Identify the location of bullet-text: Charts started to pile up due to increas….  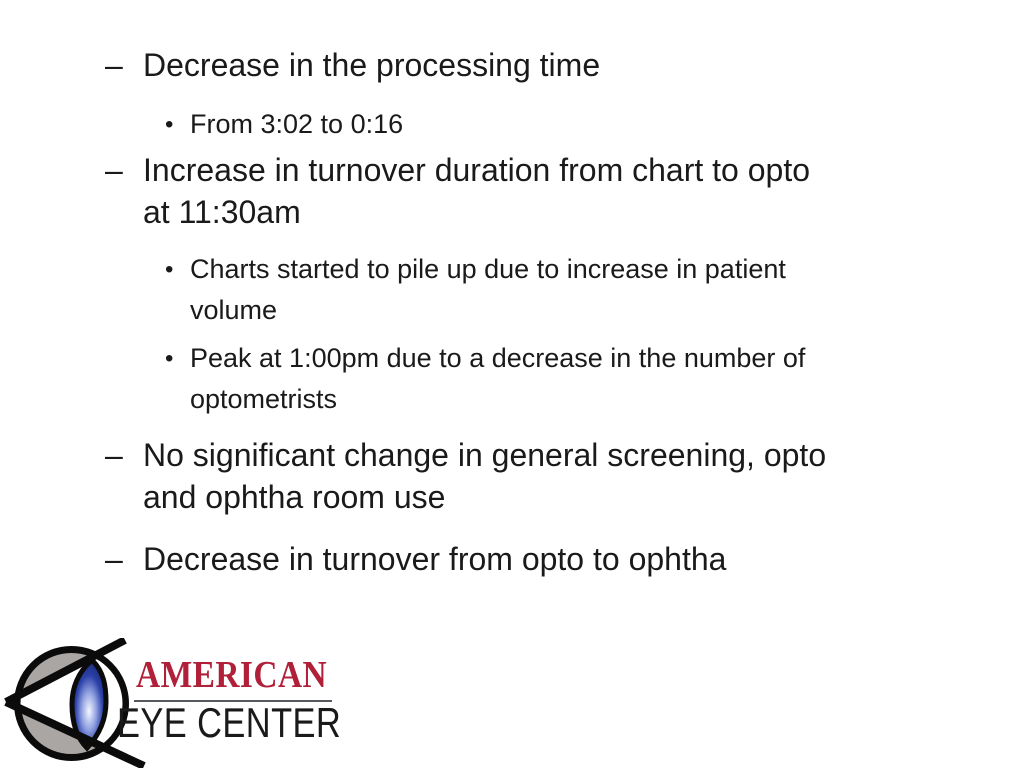
(488, 289).